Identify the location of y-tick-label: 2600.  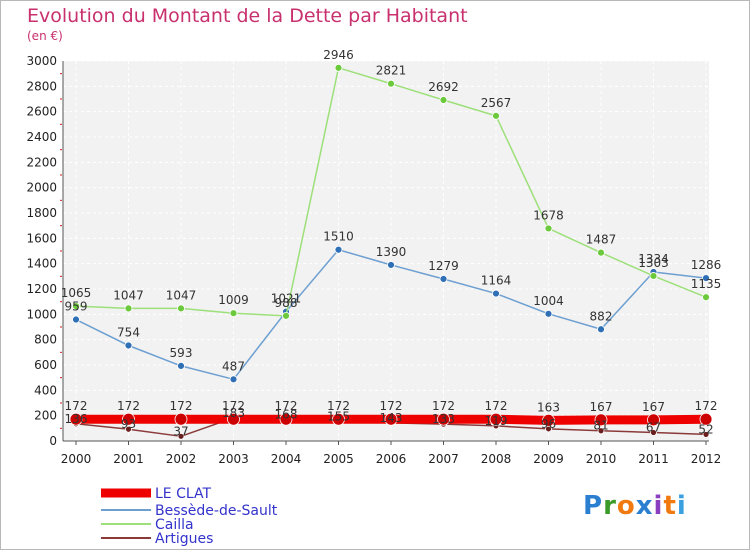
(41, 112).